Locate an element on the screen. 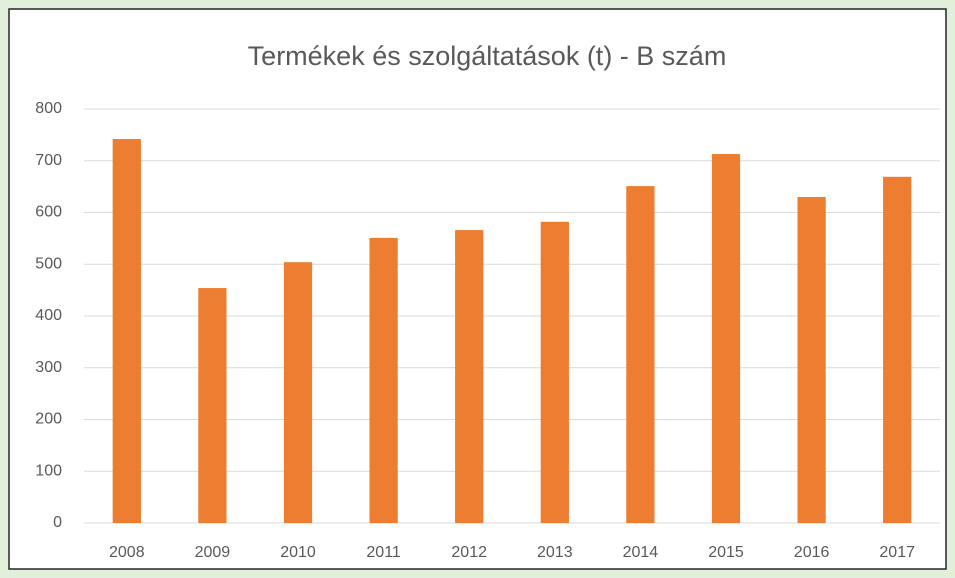  y-tick-label: 0 is located at coordinates (57, 522).